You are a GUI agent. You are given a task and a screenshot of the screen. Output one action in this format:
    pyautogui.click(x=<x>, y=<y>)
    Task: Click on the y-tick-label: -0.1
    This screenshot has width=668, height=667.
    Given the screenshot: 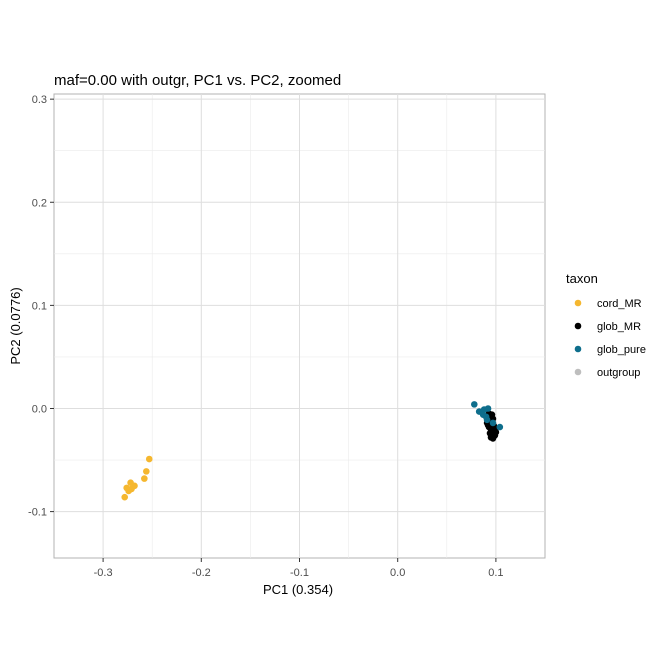 What is the action you would take?
    pyautogui.click(x=37, y=513)
    